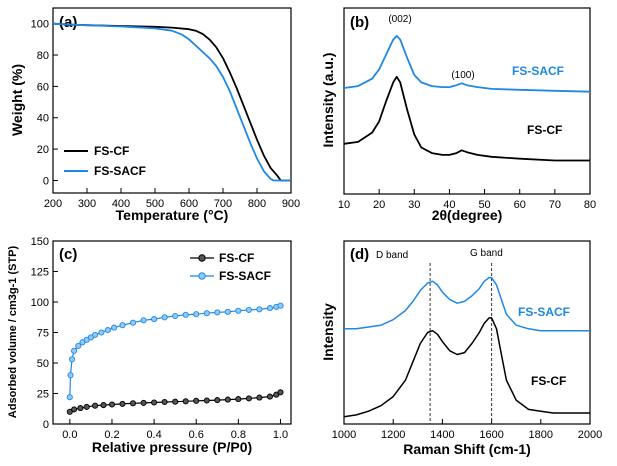 This screenshot has width=617, height=466. What do you see at coordinates (202, 258) in the screenshot?
I see `legend-marker-c-fs-cf` at bounding box center [202, 258].